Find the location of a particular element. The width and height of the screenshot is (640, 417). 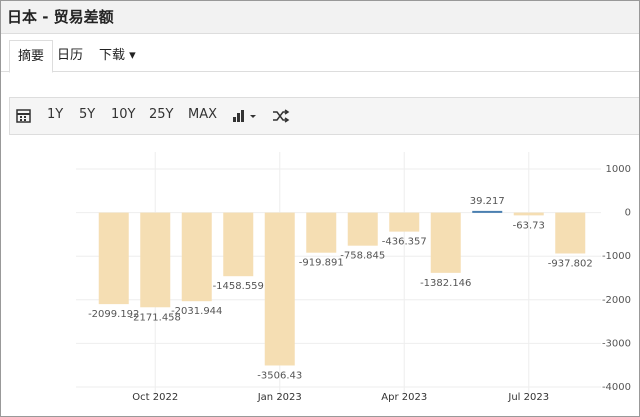

value-label: 39.217 is located at coordinates (487, 201).